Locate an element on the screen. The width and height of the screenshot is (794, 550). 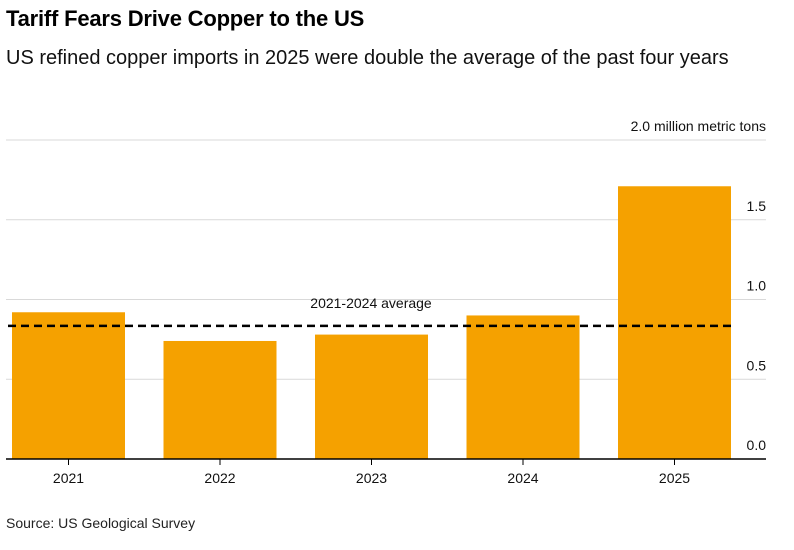
y-axis-unit-label: 2.0 million metric tons is located at coordinates (698, 126).